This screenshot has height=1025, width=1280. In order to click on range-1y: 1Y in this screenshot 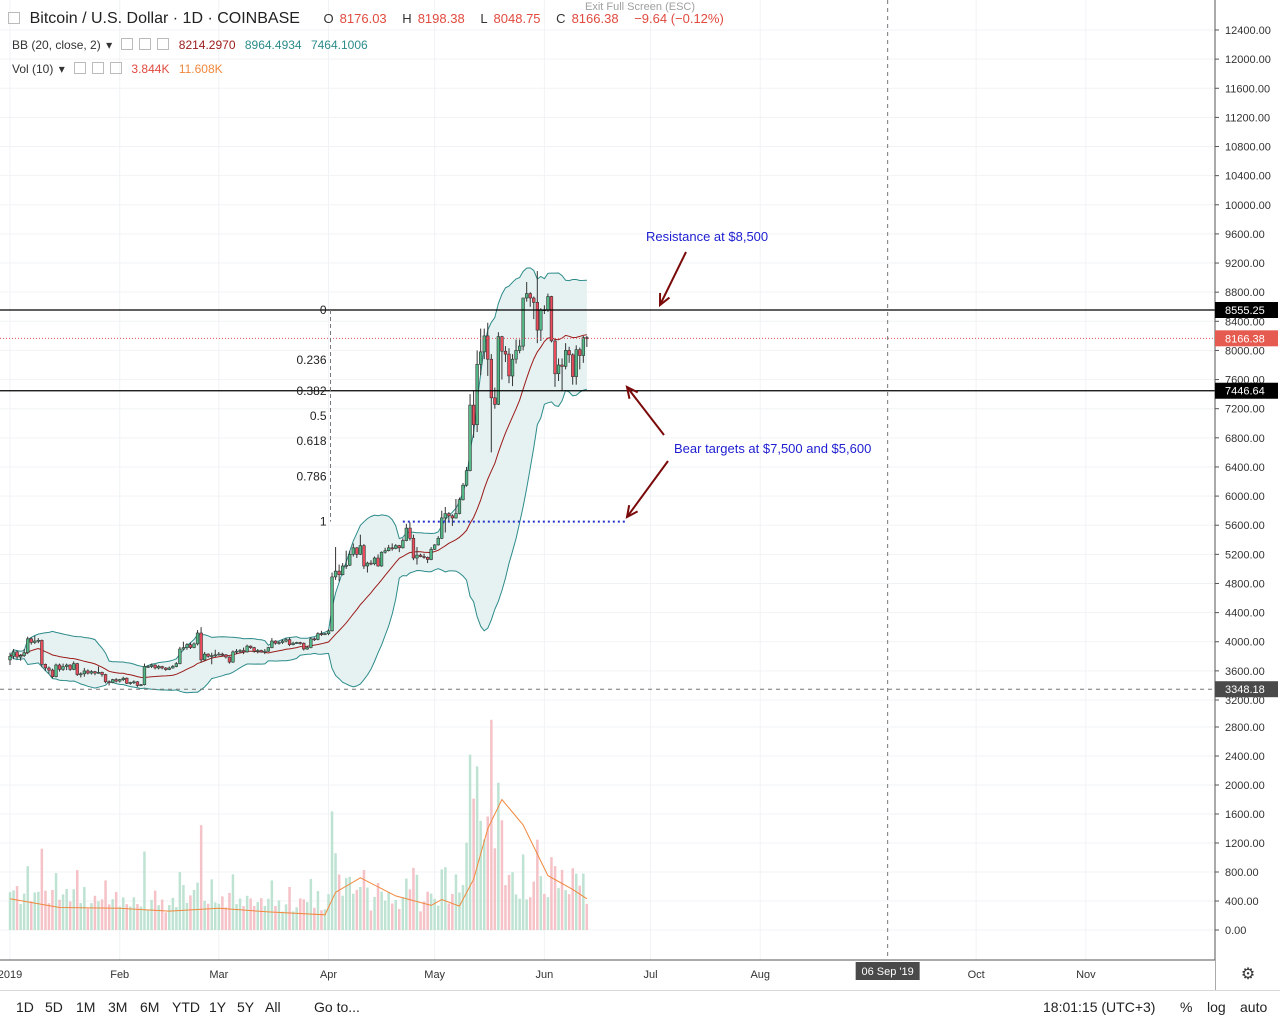, I will do `click(218, 1007)`.